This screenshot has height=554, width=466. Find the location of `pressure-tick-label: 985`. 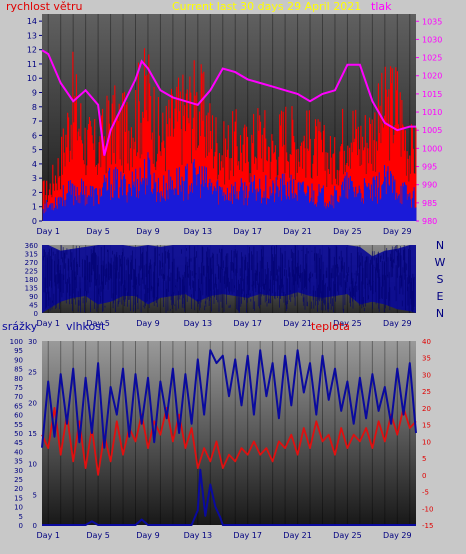

pressure-tick-label: 985 is located at coordinates (429, 203).